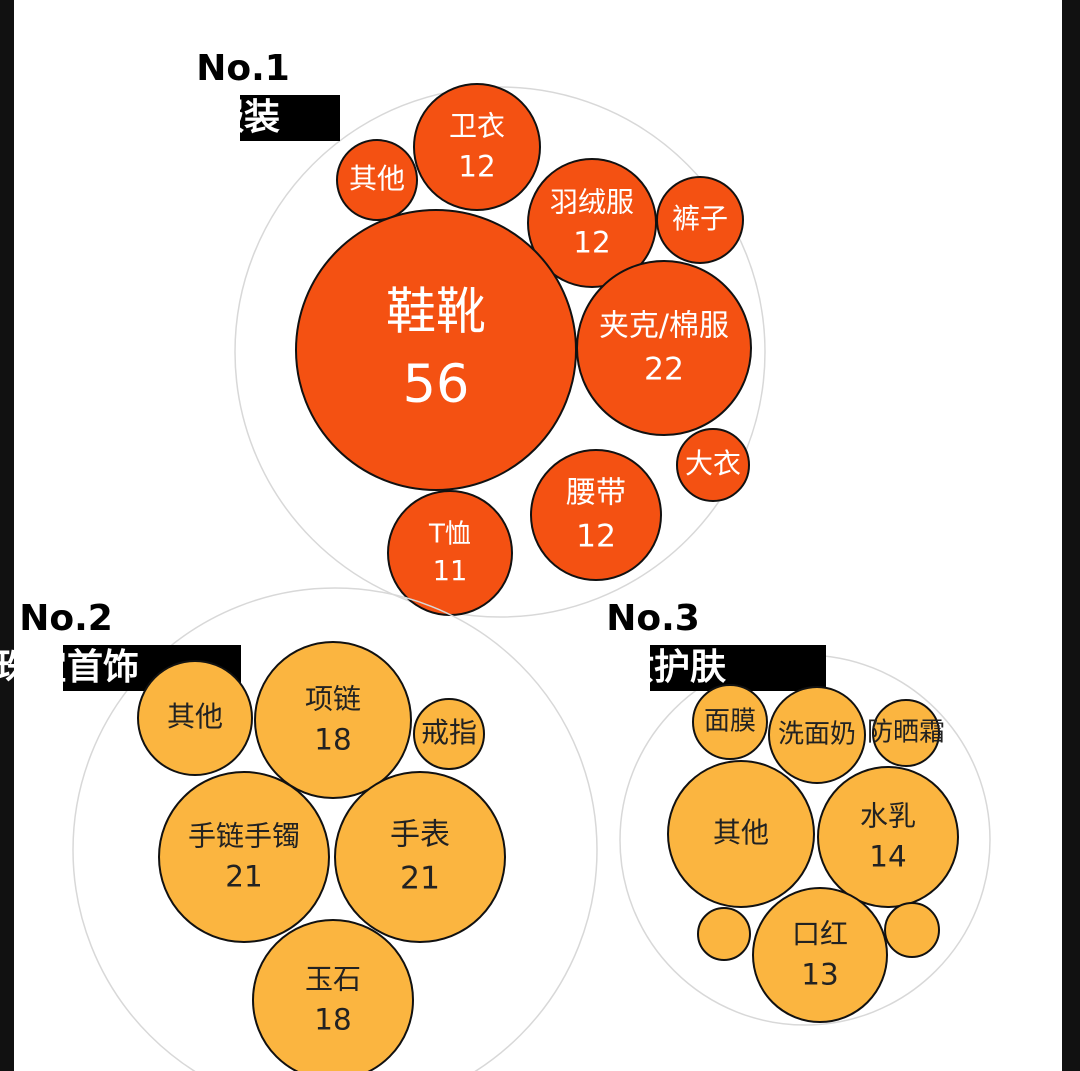  Describe the element at coordinates (592, 201) in the screenshot. I see `bubble-label: 羽绒服` at that location.